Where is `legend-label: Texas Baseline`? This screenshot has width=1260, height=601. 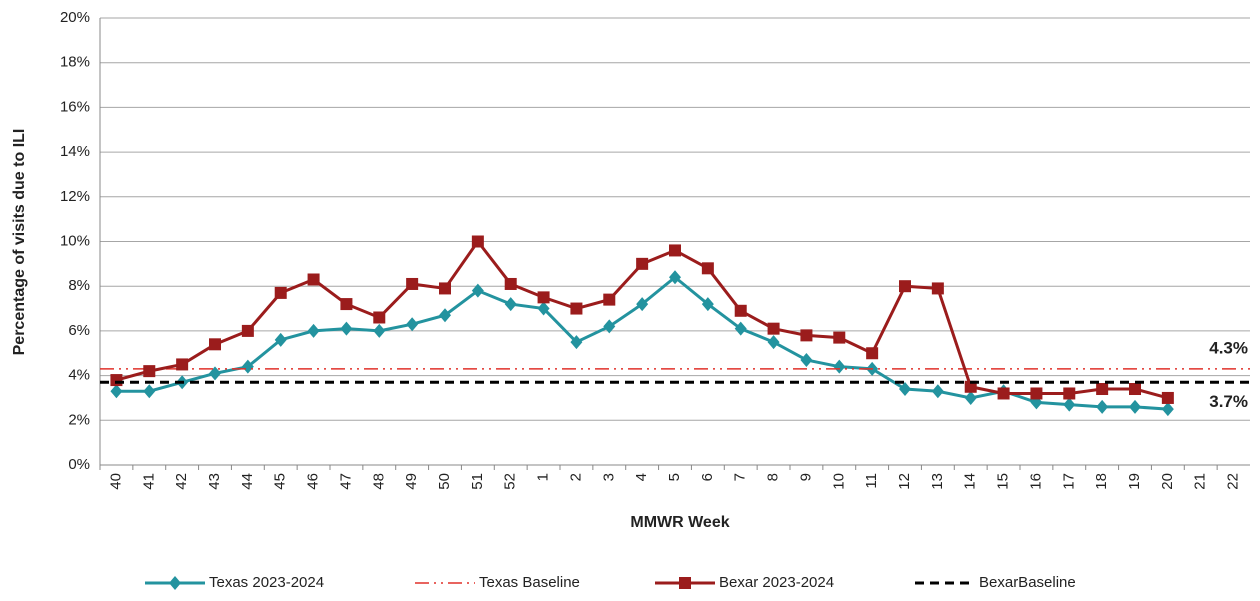 legend-label: Texas Baseline is located at coordinates (529, 582).